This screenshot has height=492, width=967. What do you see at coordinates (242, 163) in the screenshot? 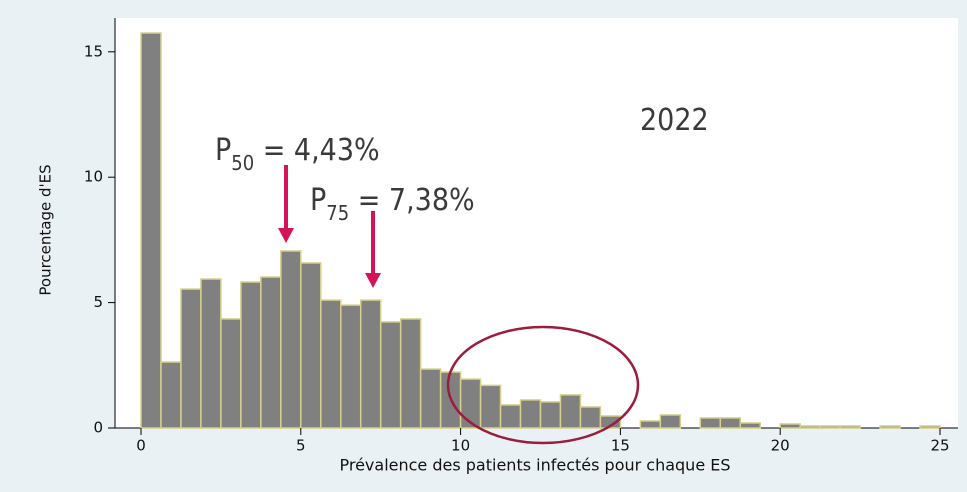
I see `p50-sub: 50` at bounding box center [242, 163].